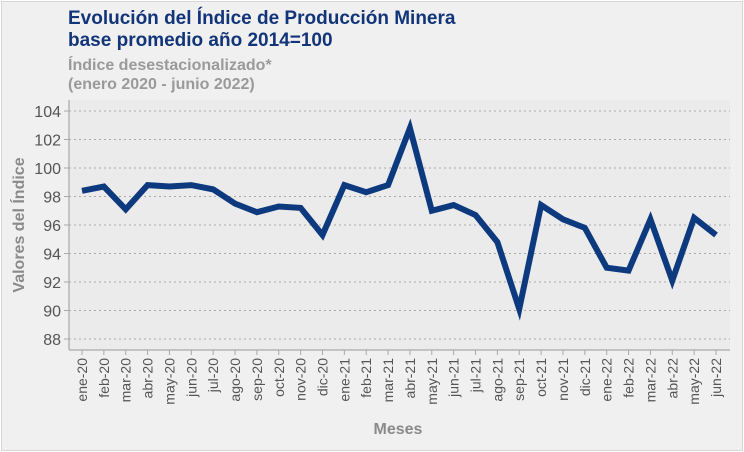 The height and width of the screenshot is (452, 744). I want to click on x-tick-label: feb-21, so click(366, 378).